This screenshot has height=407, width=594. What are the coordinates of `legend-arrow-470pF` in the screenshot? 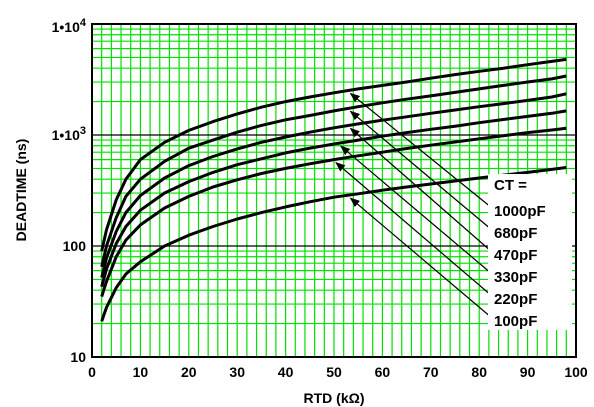 It's located at (421, 190).